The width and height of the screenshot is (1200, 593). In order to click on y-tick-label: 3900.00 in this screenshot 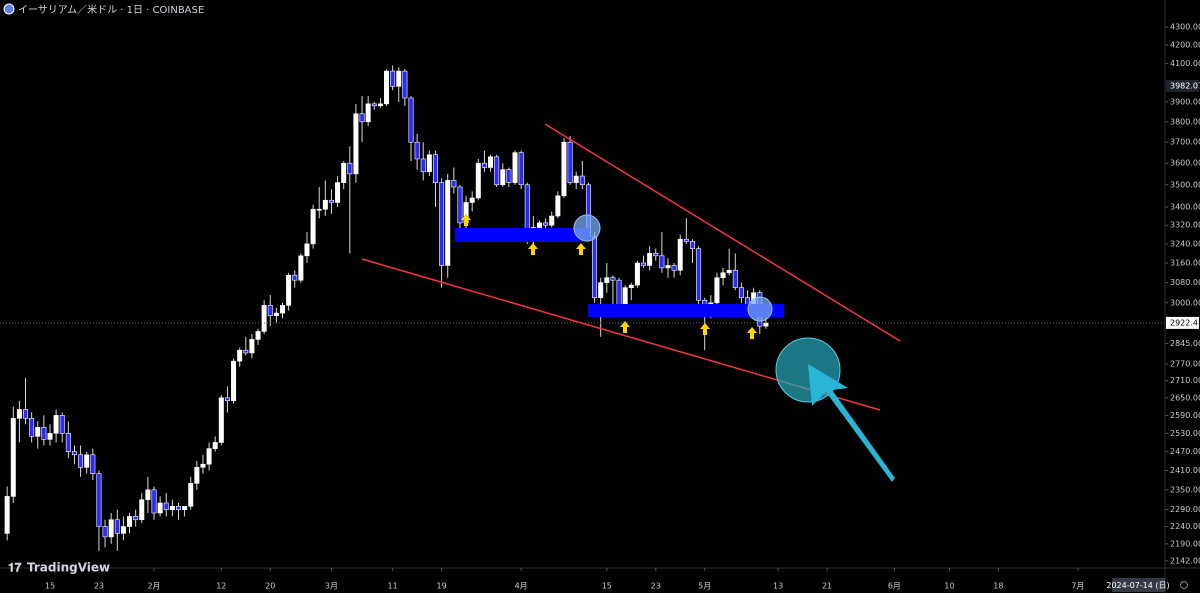, I will do `click(1185, 101)`.